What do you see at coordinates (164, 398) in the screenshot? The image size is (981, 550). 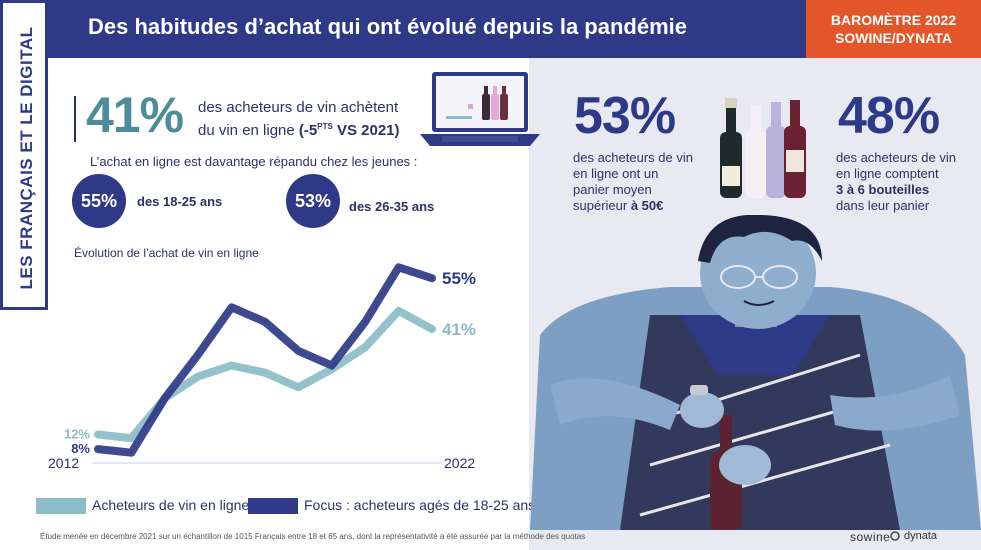 I see `series-1-point-2014` at bounding box center [164, 398].